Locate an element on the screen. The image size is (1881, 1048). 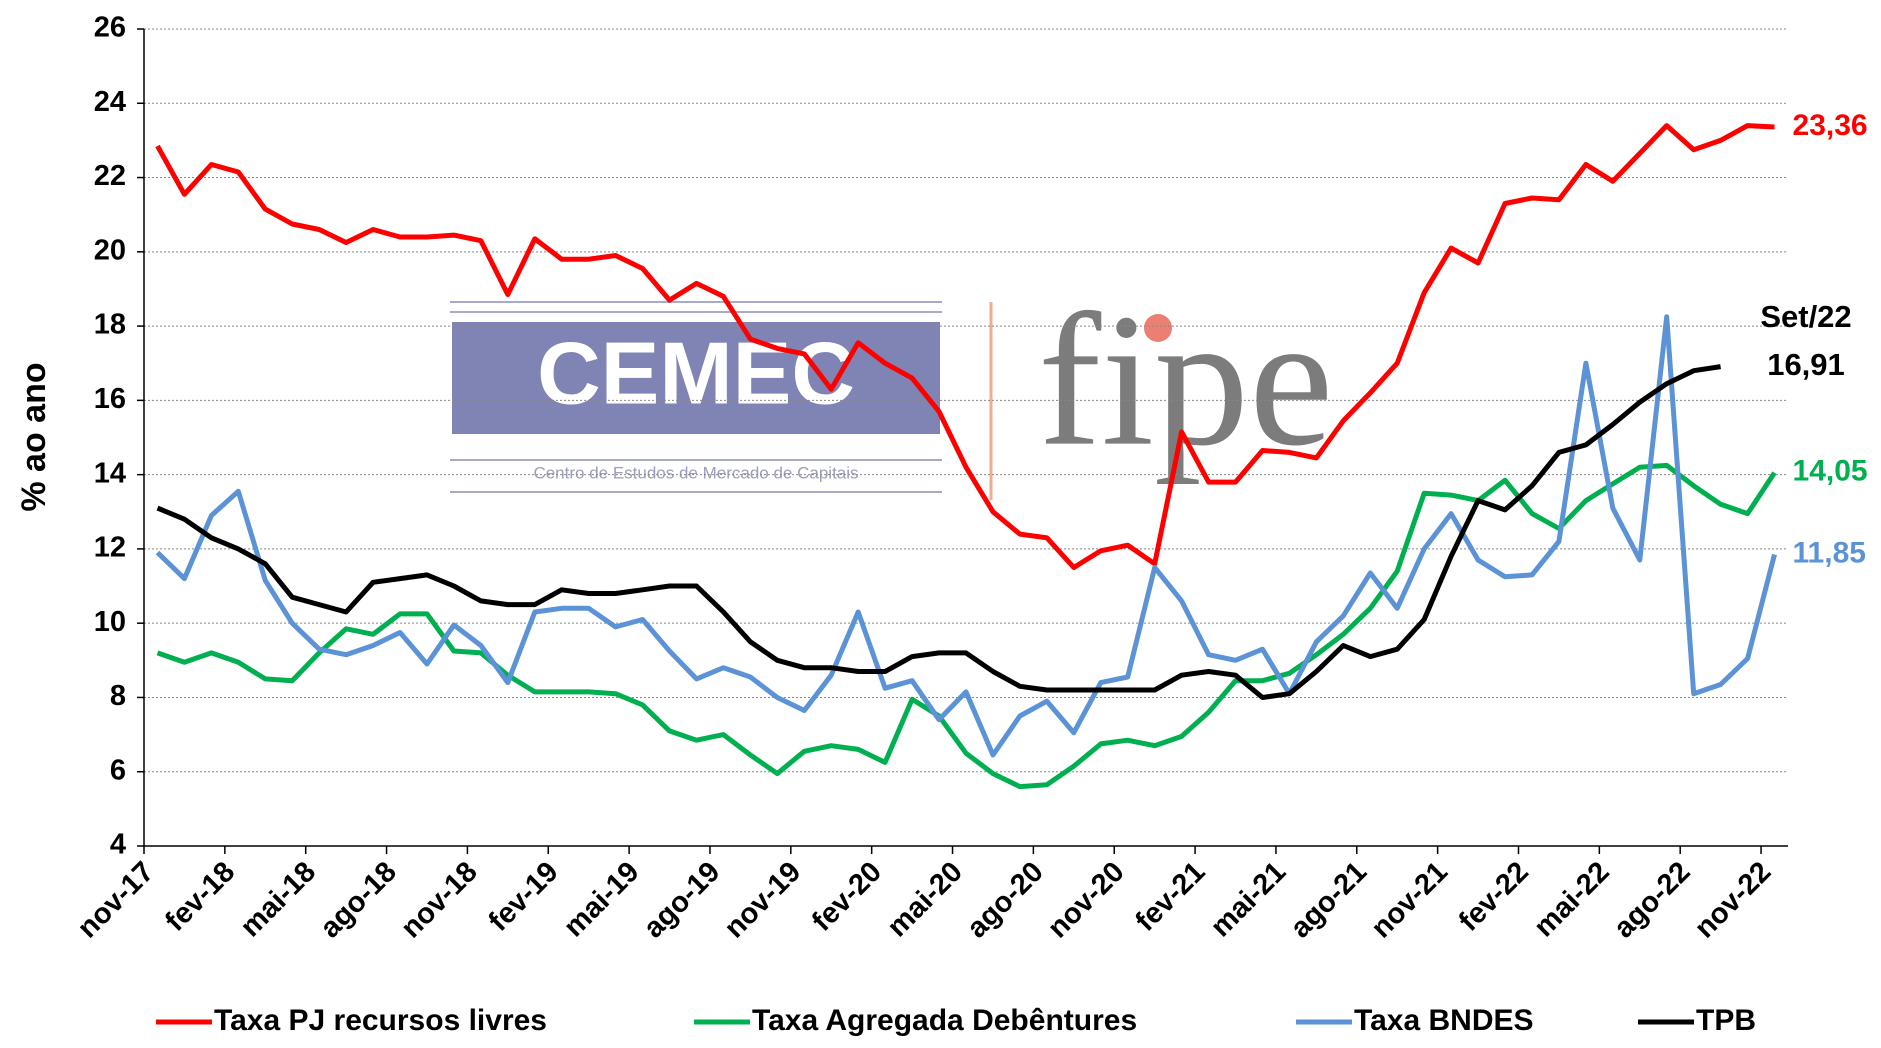
y-axis-label: % ao ano is located at coordinates (34, 436).